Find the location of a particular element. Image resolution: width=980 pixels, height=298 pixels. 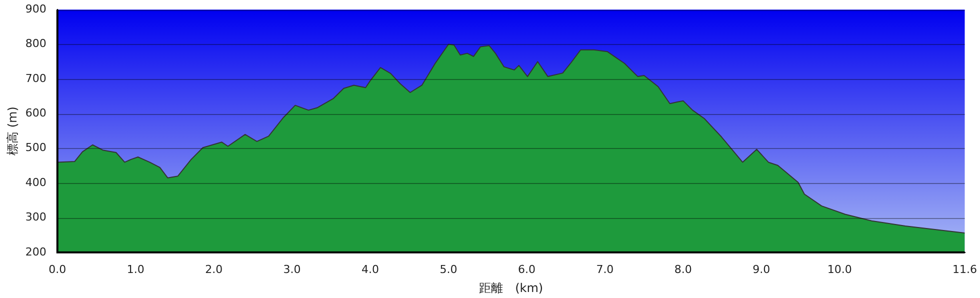

y-tick-label: 200 is located at coordinates (35, 251).